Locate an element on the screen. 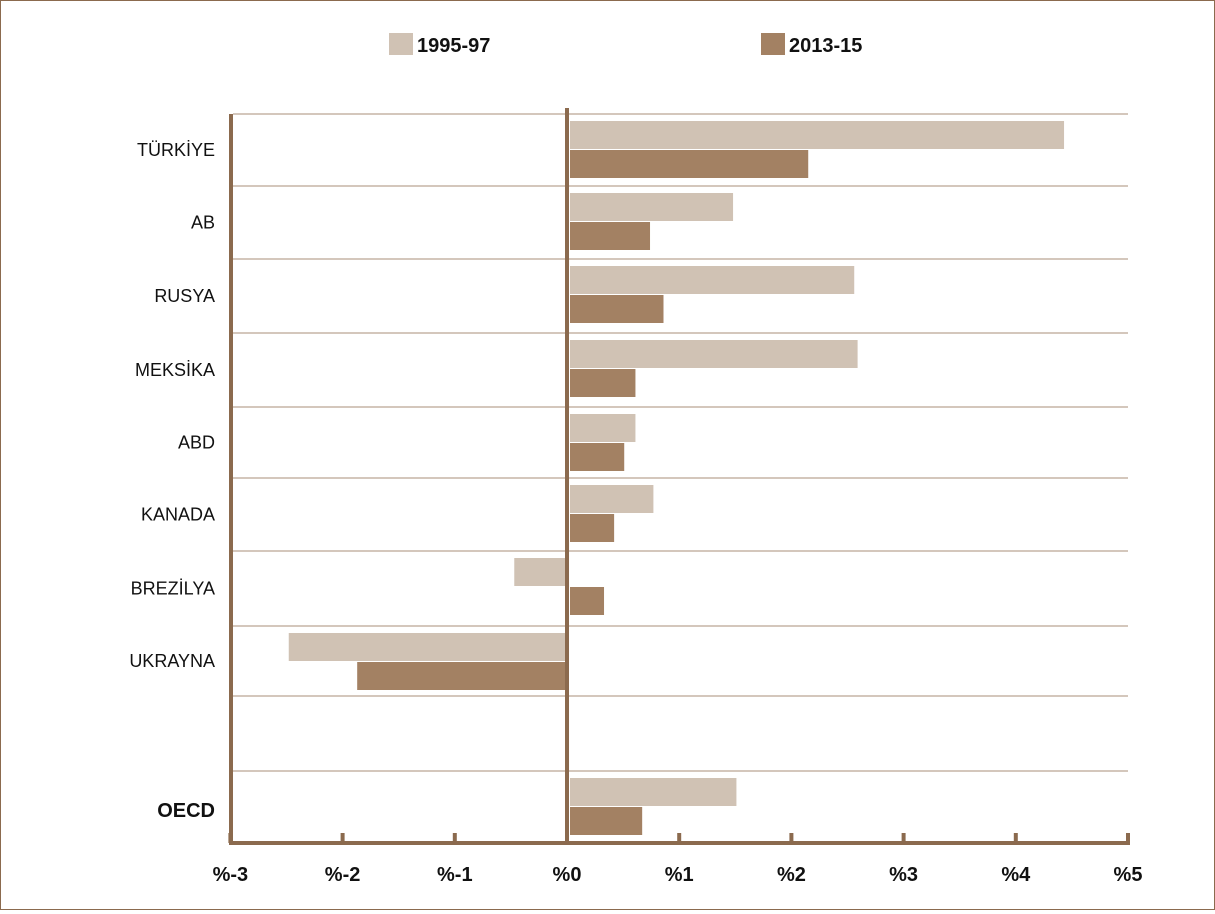 The width and height of the screenshot is (1215, 914). category-label-abd: ABD is located at coordinates (196, 443).